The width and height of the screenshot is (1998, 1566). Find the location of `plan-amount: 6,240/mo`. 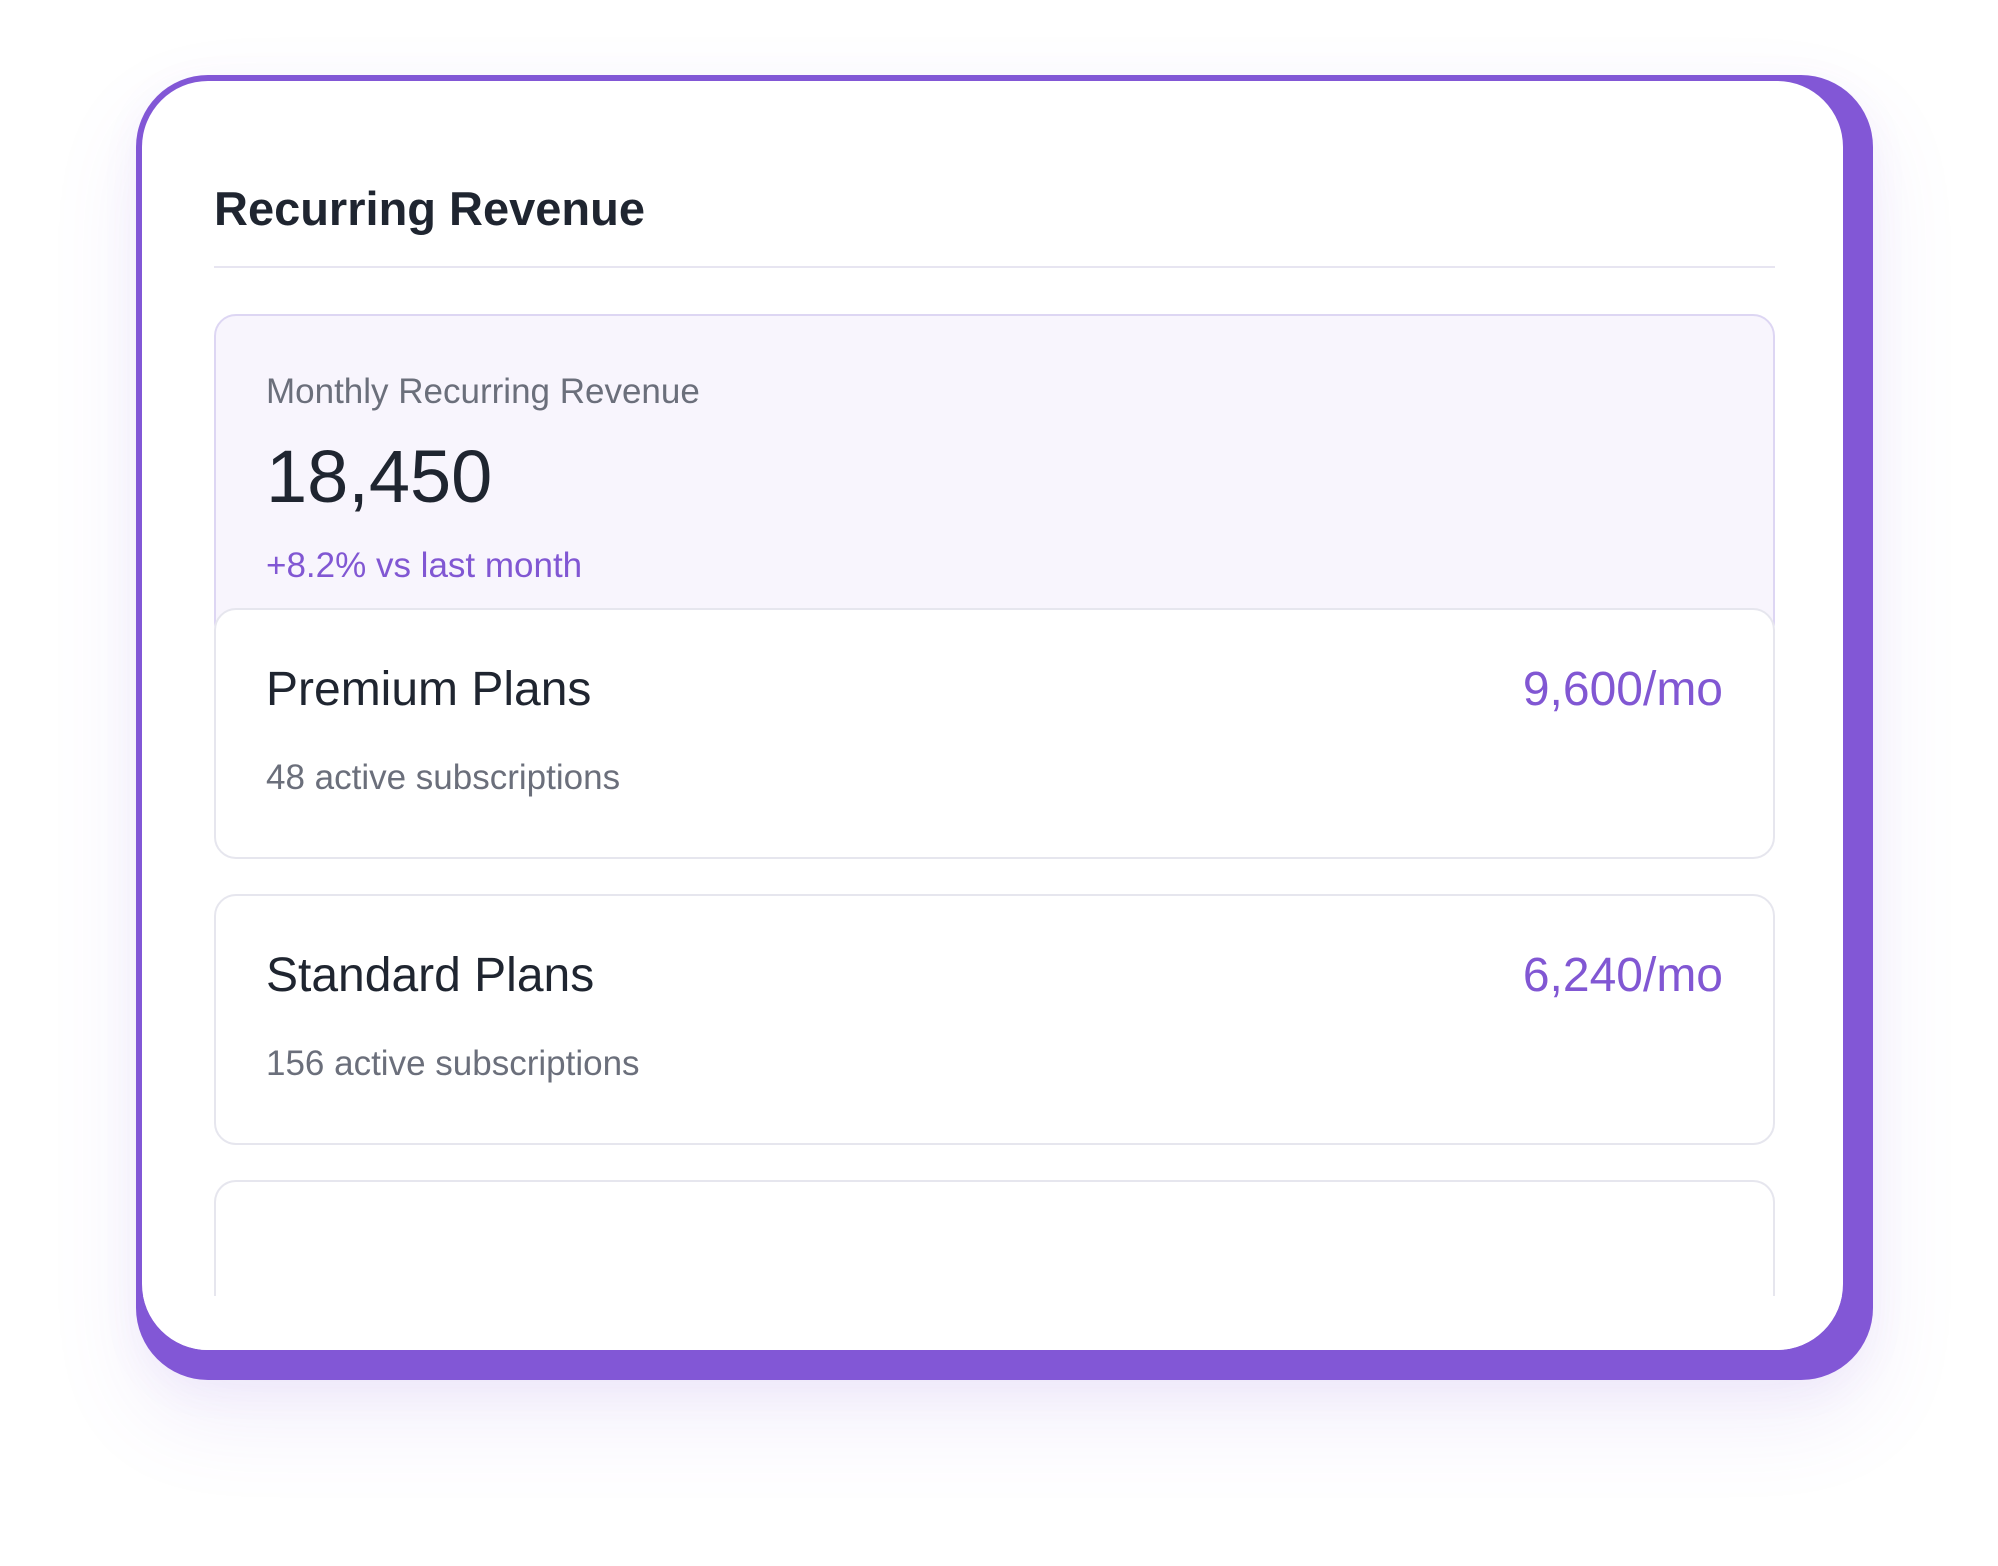

plan-amount: 6,240/mo is located at coordinates (1622, 975).